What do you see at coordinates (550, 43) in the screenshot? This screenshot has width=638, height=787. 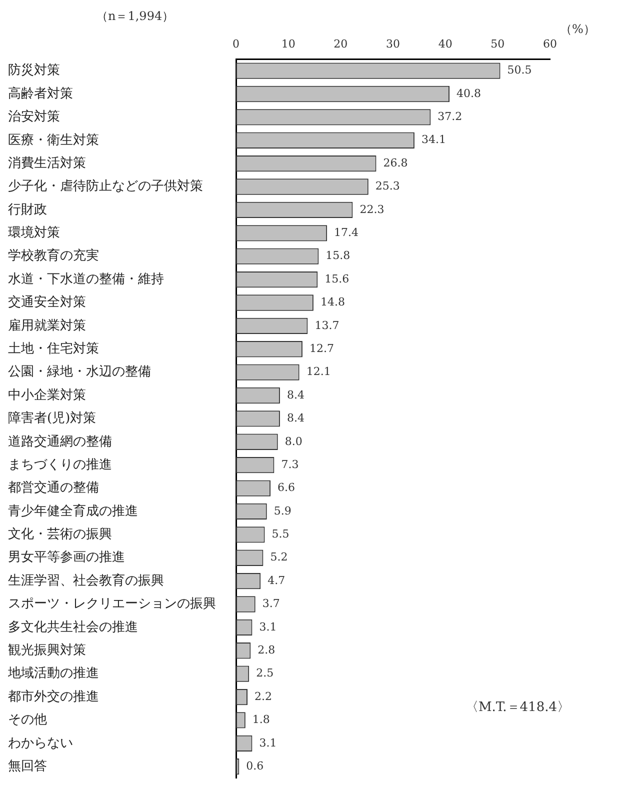 I see `x-tick-label: 60` at bounding box center [550, 43].